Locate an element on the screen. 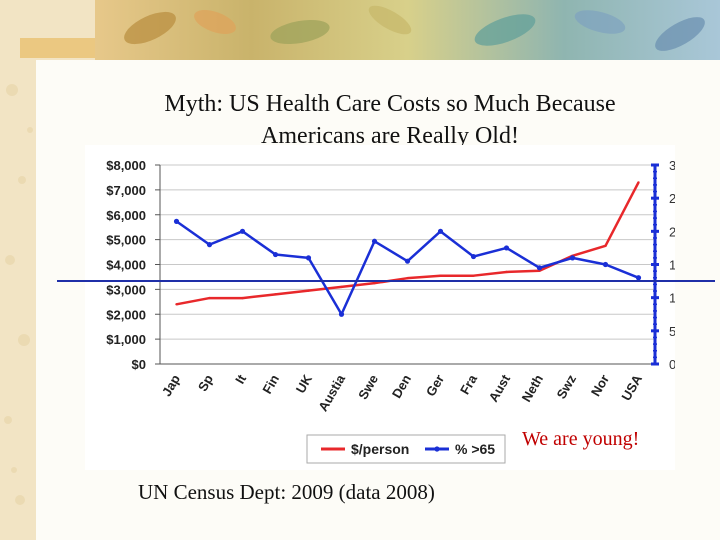 This screenshot has height=540, width=720. x-tick-label: Fin is located at coordinates (270, 384).